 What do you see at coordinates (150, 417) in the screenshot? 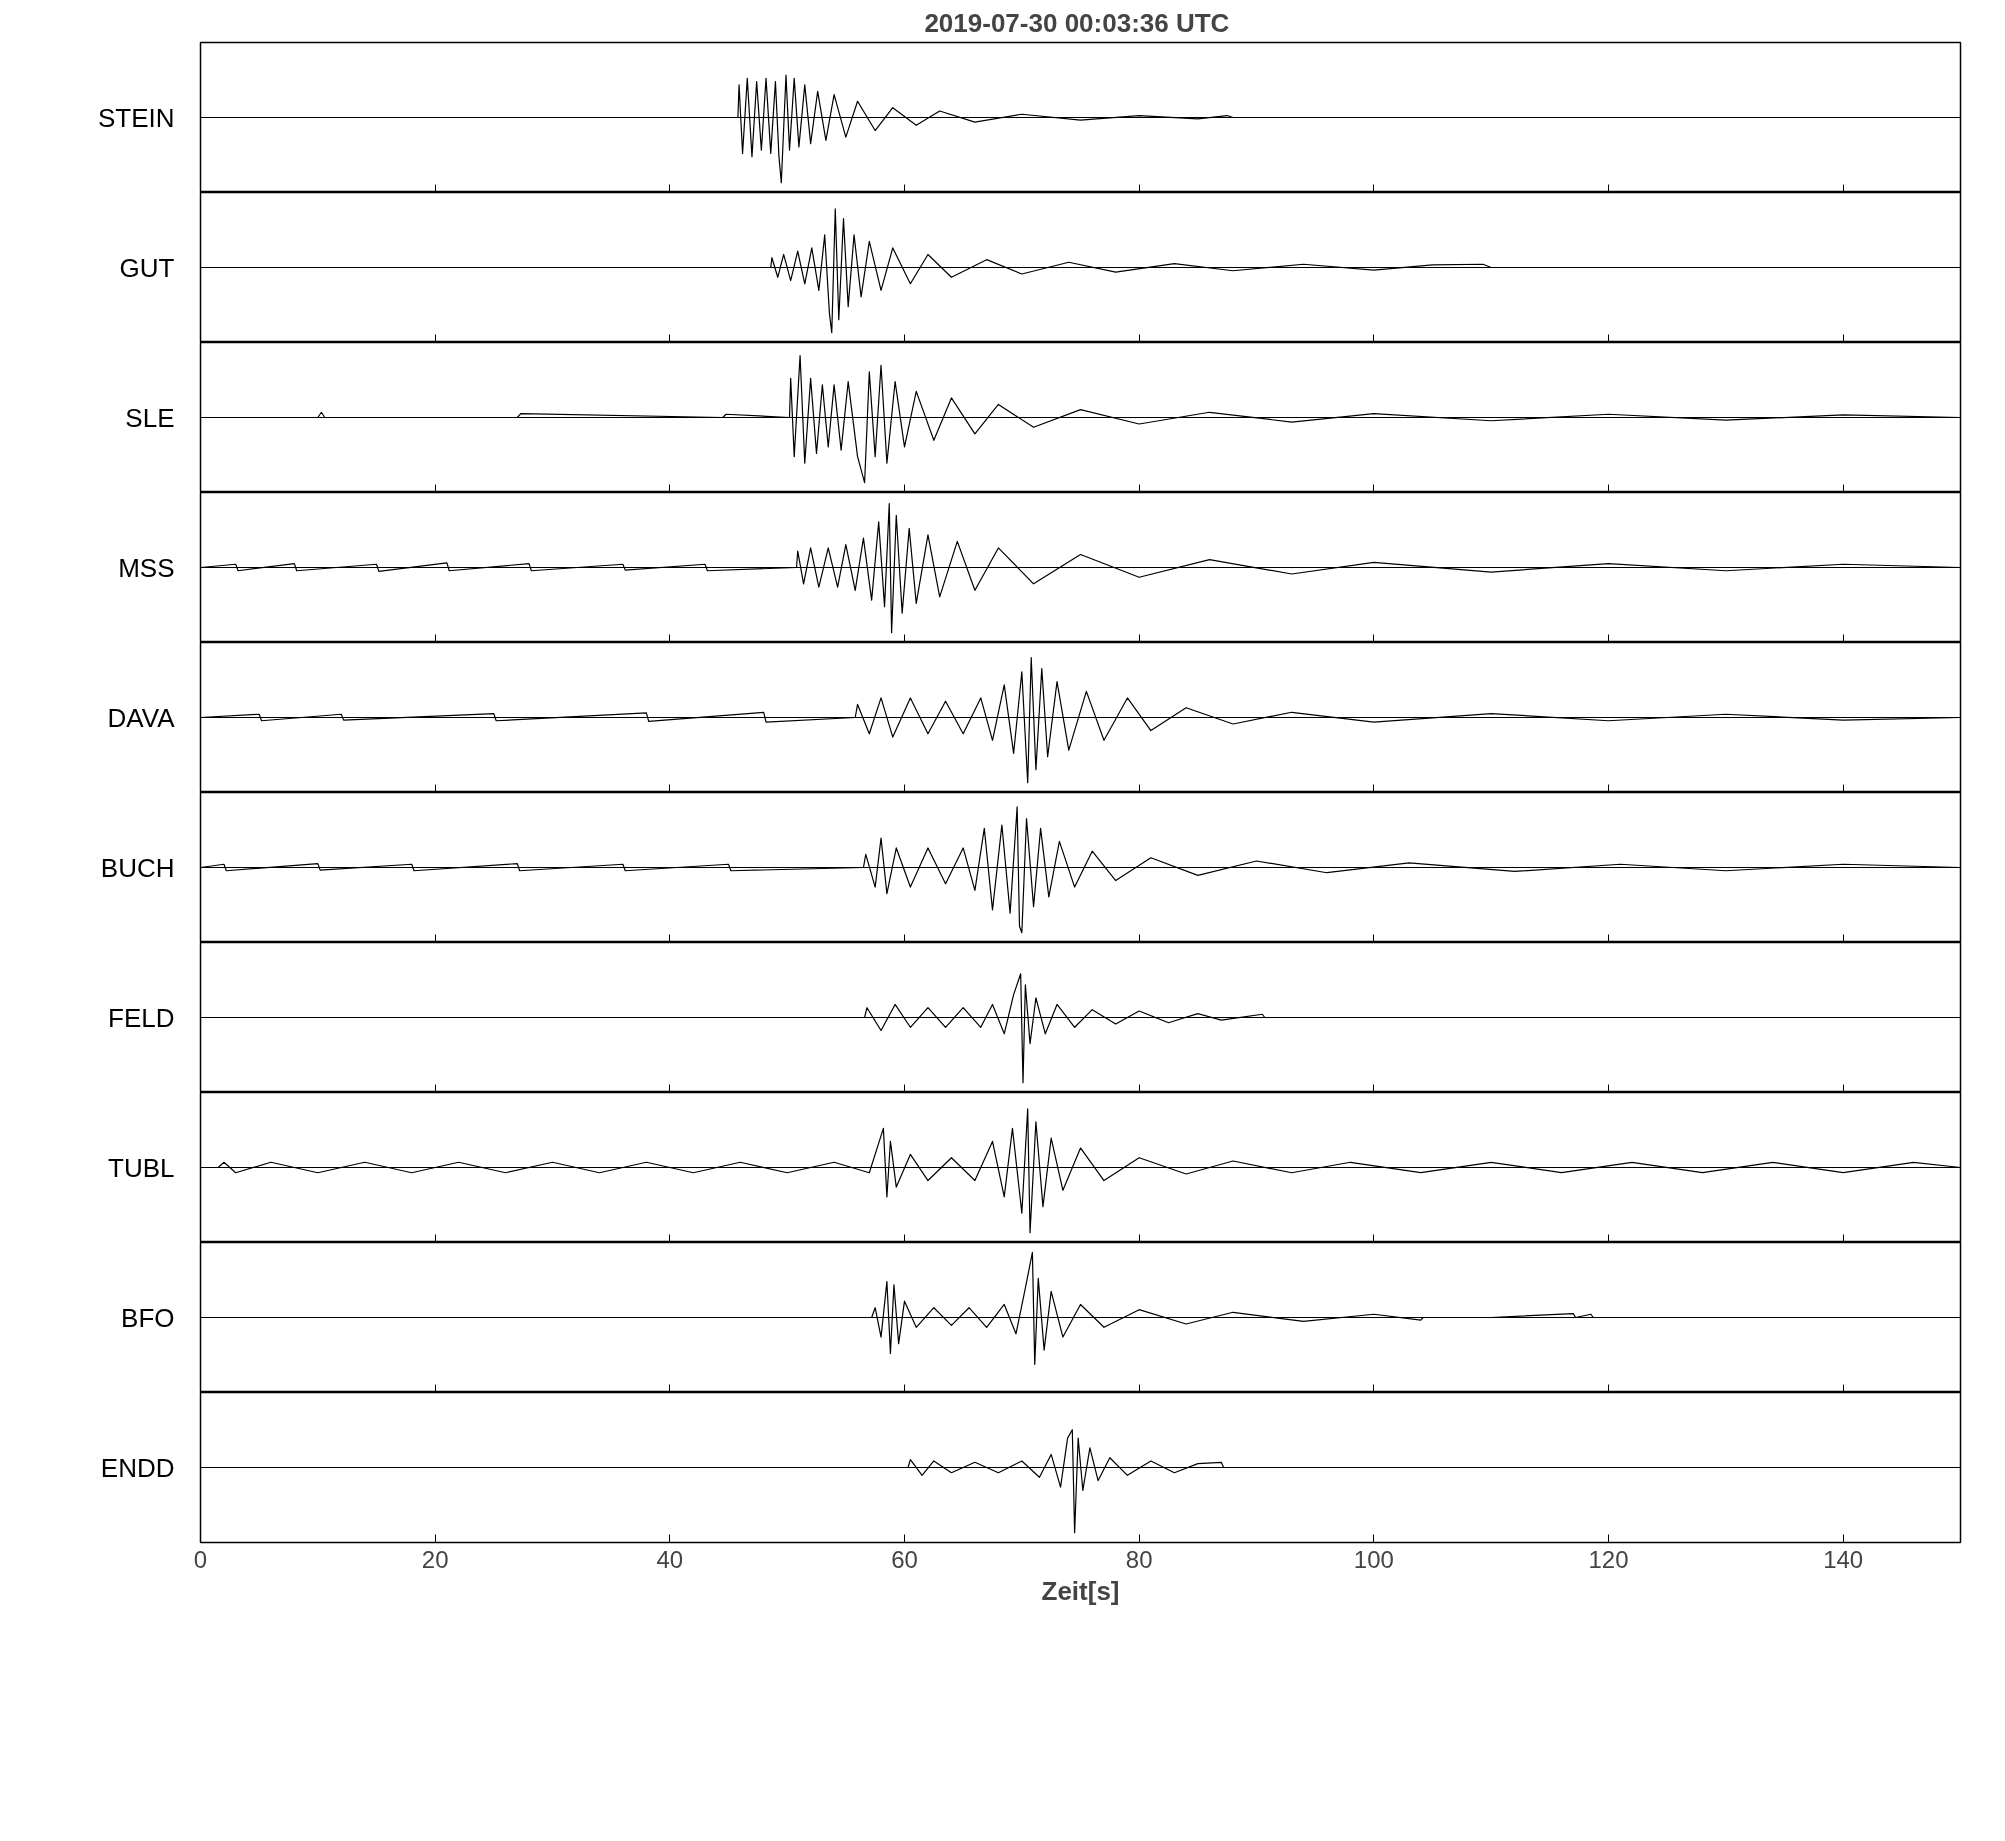
I see `y-axis-title: SLE` at bounding box center [150, 417].